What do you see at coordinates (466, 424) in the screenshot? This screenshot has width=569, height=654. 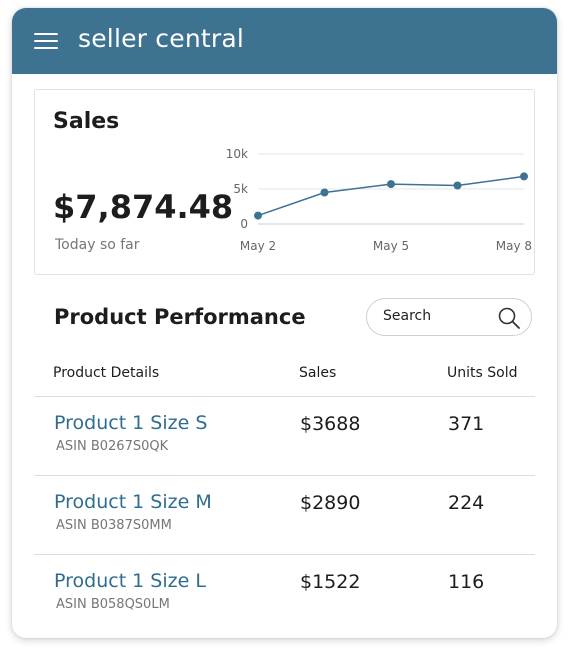 I see `product-units: 371` at bounding box center [466, 424].